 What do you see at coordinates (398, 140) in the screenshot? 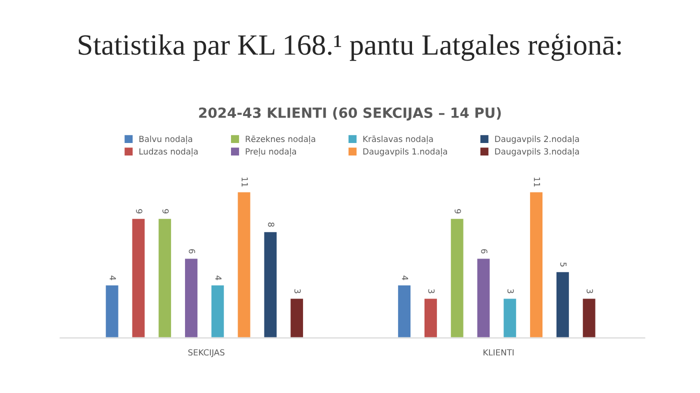
I see `legend-label: Krāslavas nodaļa` at bounding box center [398, 140].